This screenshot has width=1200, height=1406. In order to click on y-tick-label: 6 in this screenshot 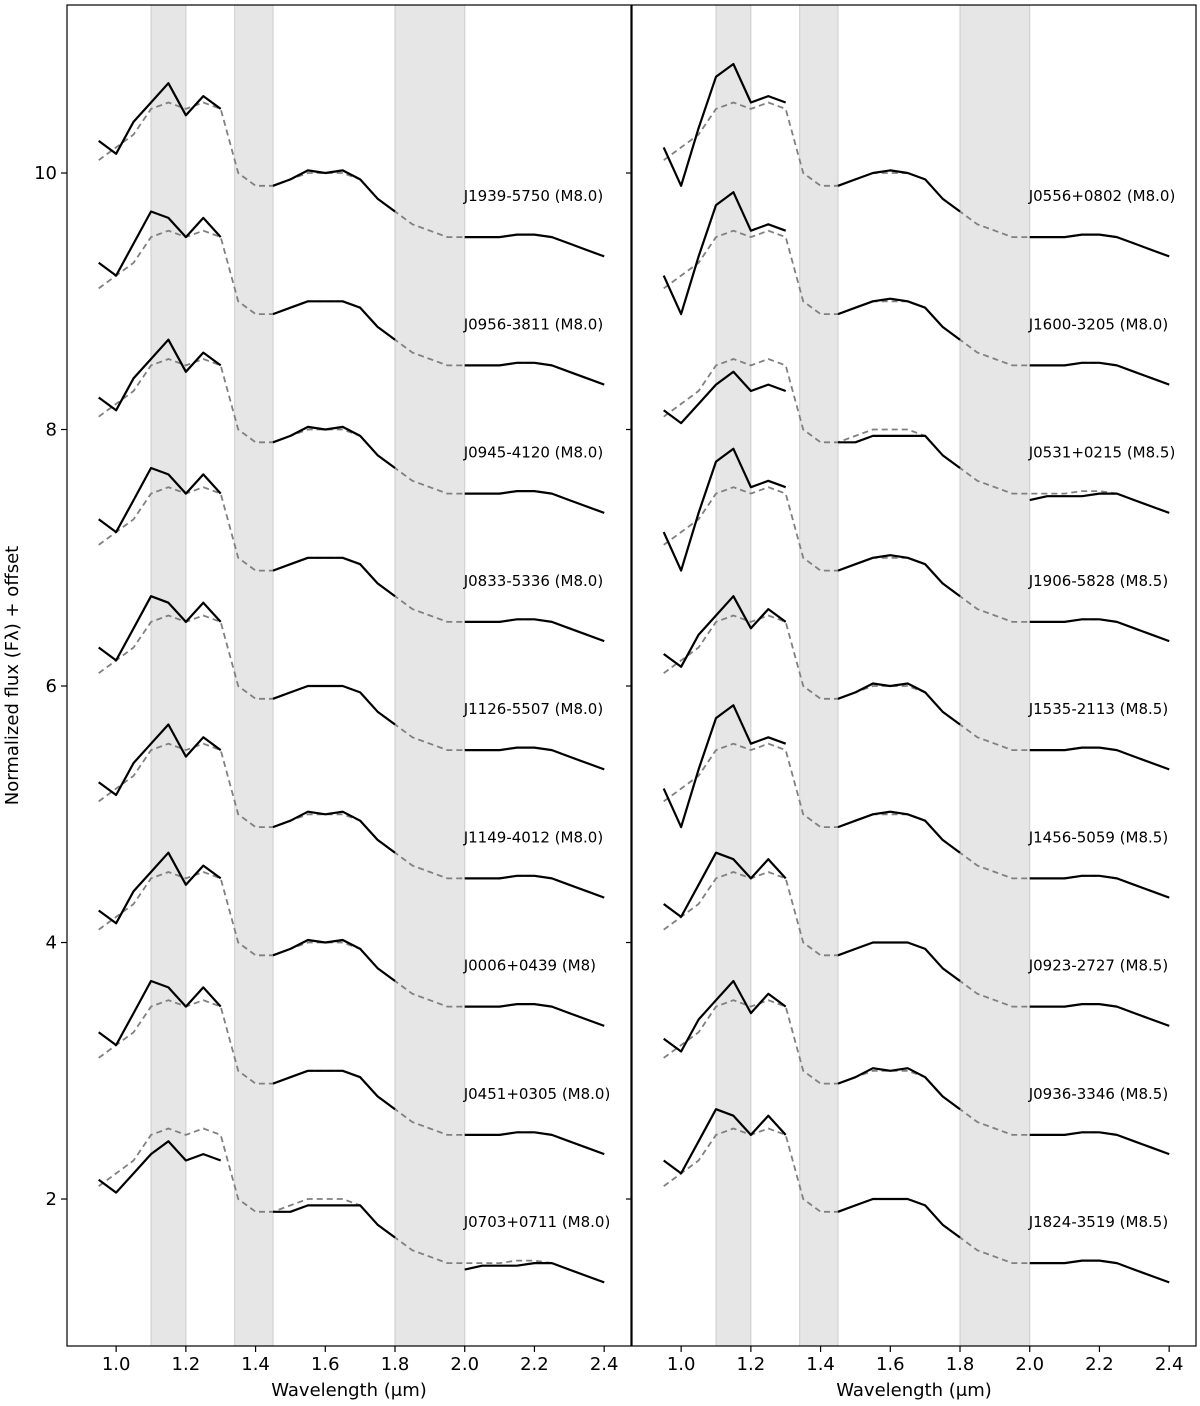, I will do `click(51, 686)`.